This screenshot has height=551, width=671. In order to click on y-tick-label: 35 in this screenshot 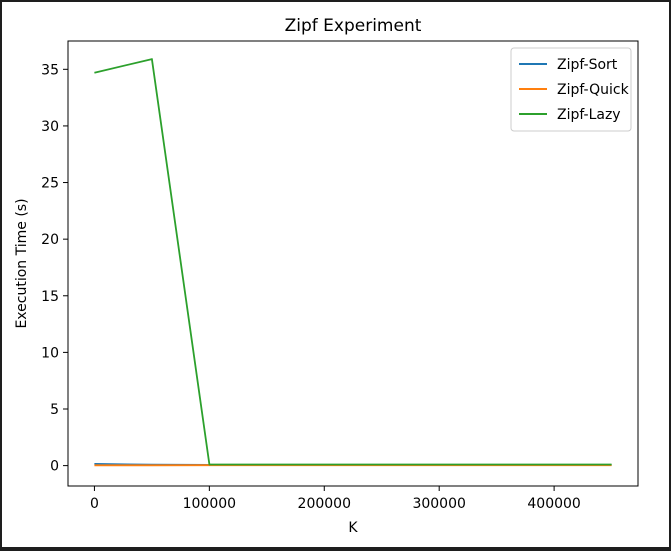, I will do `click(50, 70)`.